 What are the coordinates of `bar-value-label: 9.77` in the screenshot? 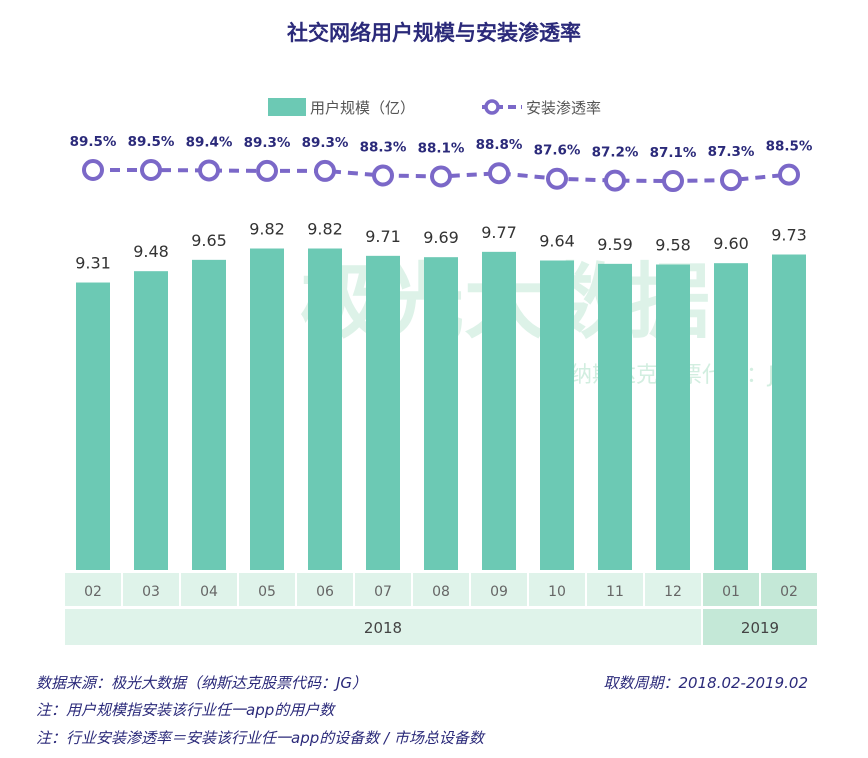 It's located at (499, 232).